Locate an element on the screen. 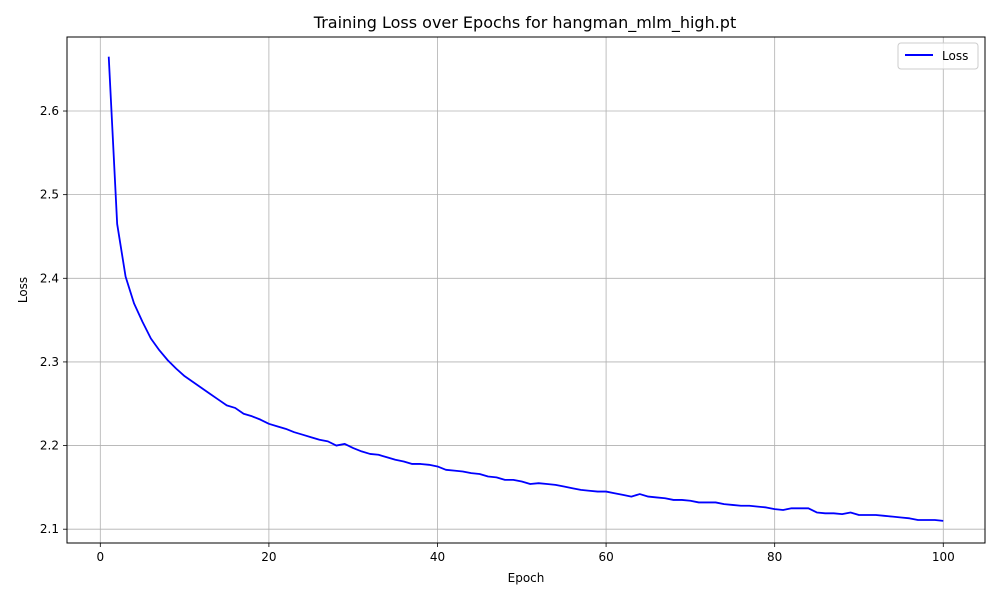 The height and width of the screenshot is (600, 1000). x-tick-label: 40 is located at coordinates (437, 557).